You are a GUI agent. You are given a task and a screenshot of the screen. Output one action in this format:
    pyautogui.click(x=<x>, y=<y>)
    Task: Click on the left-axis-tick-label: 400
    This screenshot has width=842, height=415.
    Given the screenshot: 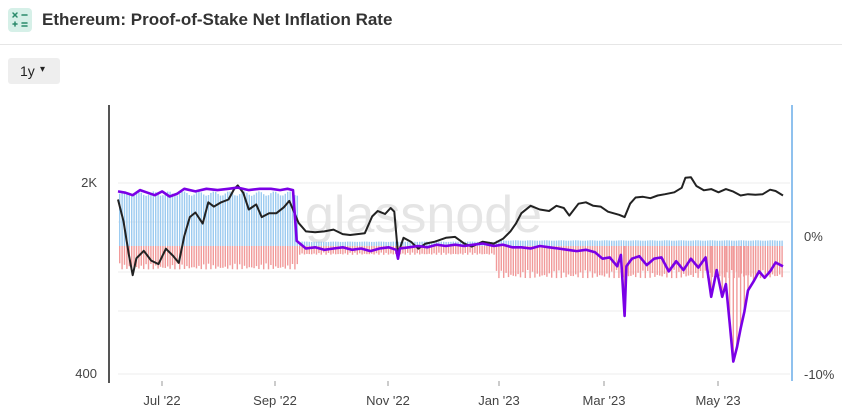 What is the action you would take?
    pyautogui.click(x=86, y=373)
    